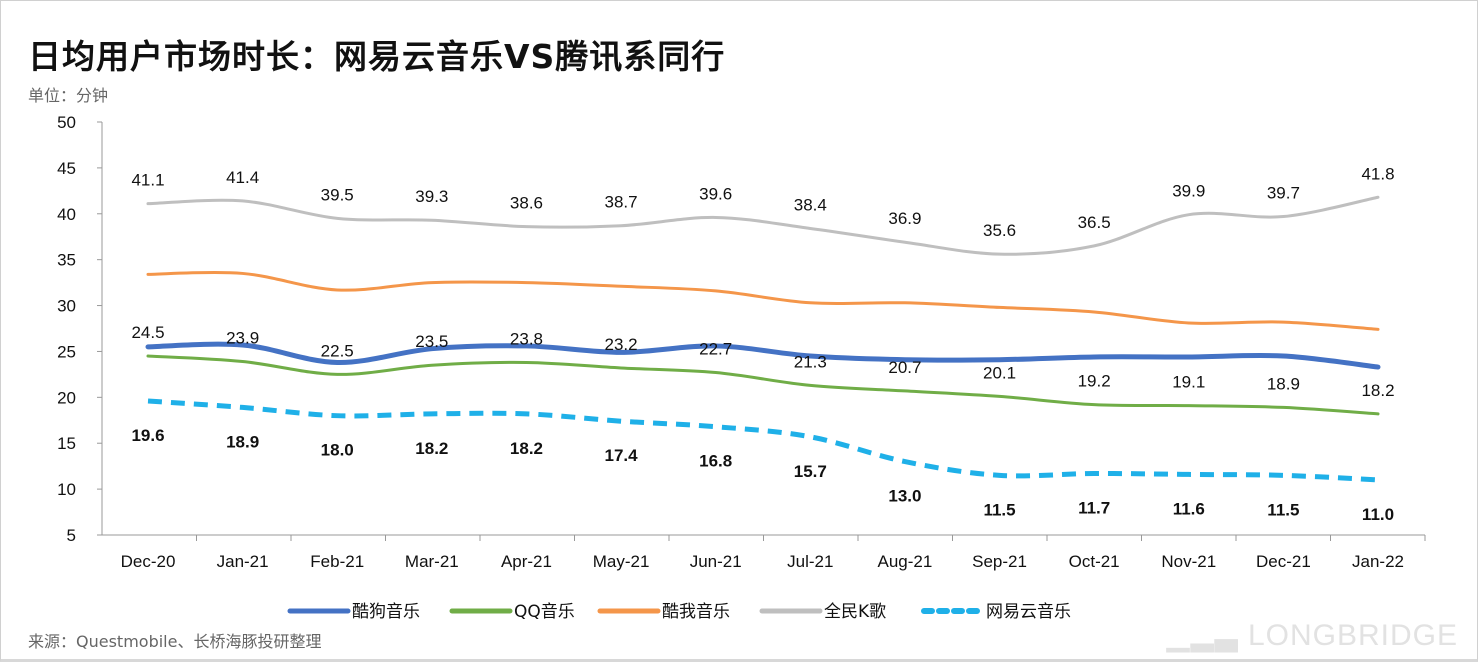  Describe the element at coordinates (1378, 514) in the screenshot. I see `data-label: 11.0` at that location.